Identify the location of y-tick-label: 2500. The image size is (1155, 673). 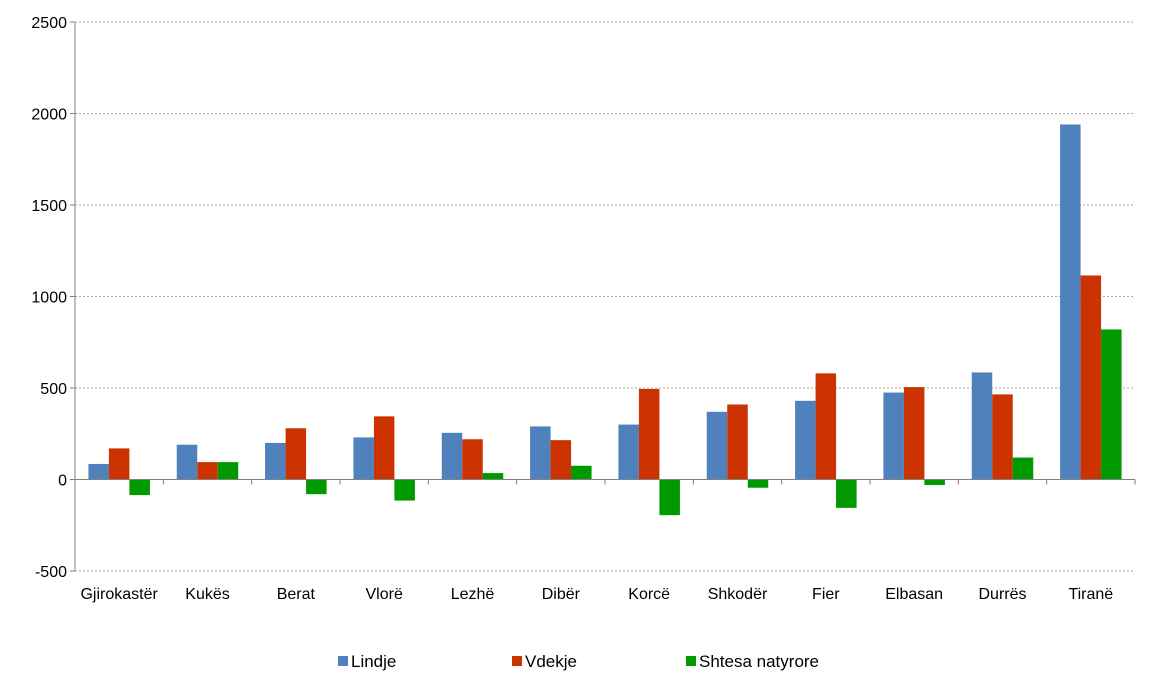
(49, 23).